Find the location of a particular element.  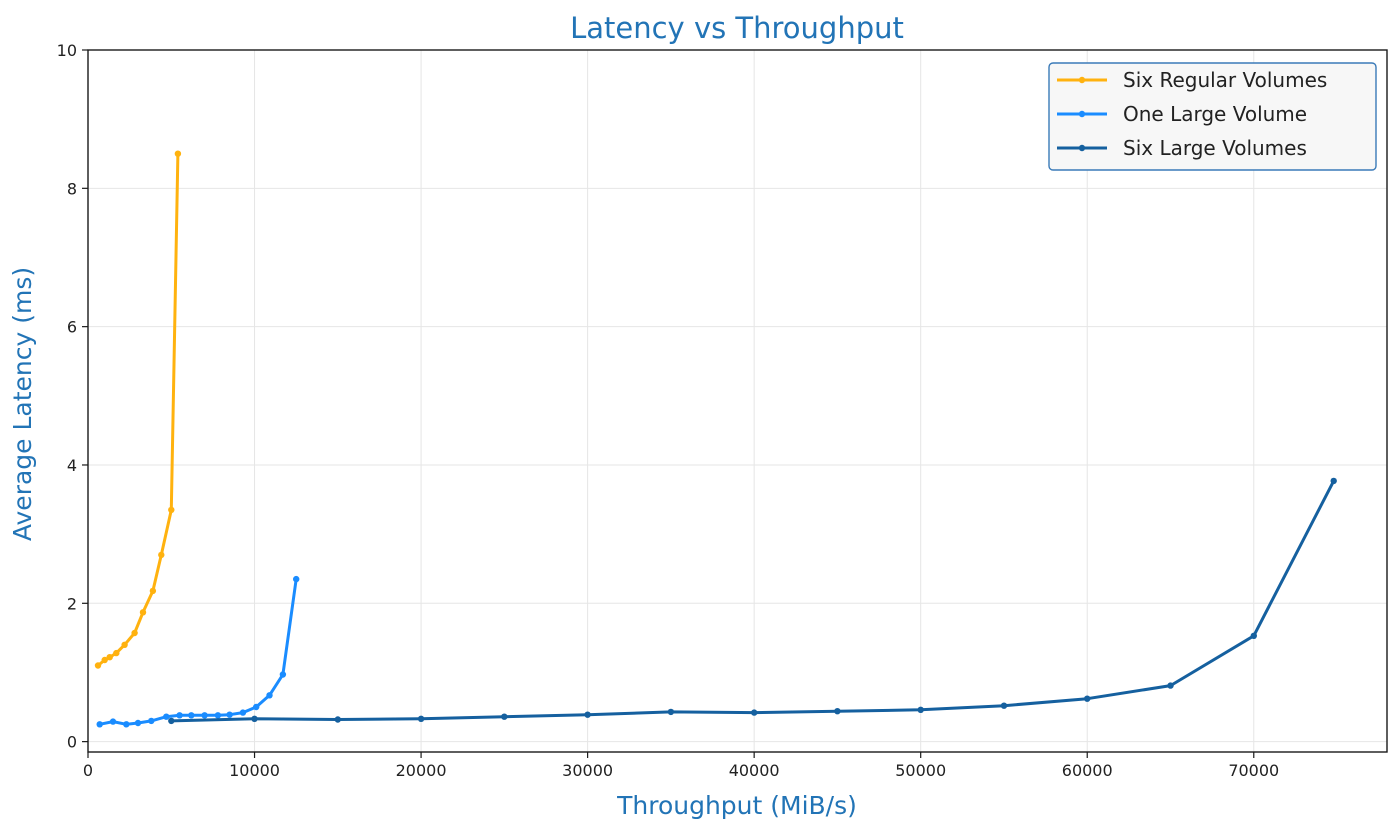

y-tick-label: 4 is located at coordinates (72, 465).